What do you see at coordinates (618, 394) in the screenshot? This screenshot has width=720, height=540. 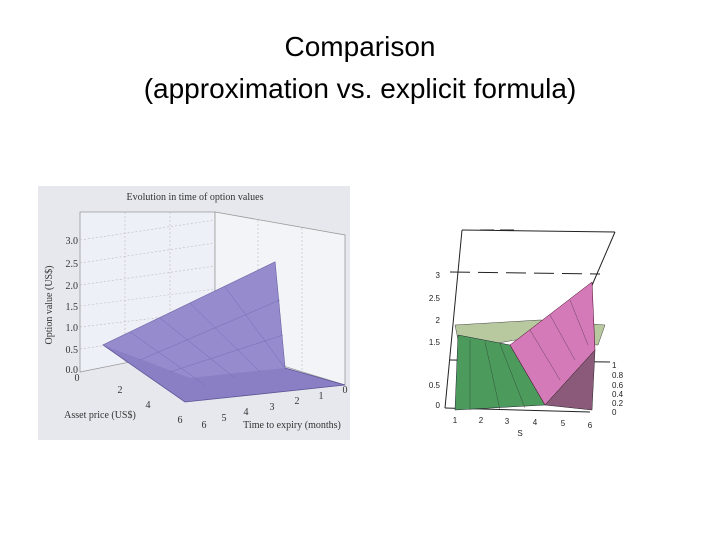 I see `tick-label: 0.4` at bounding box center [618, 394].